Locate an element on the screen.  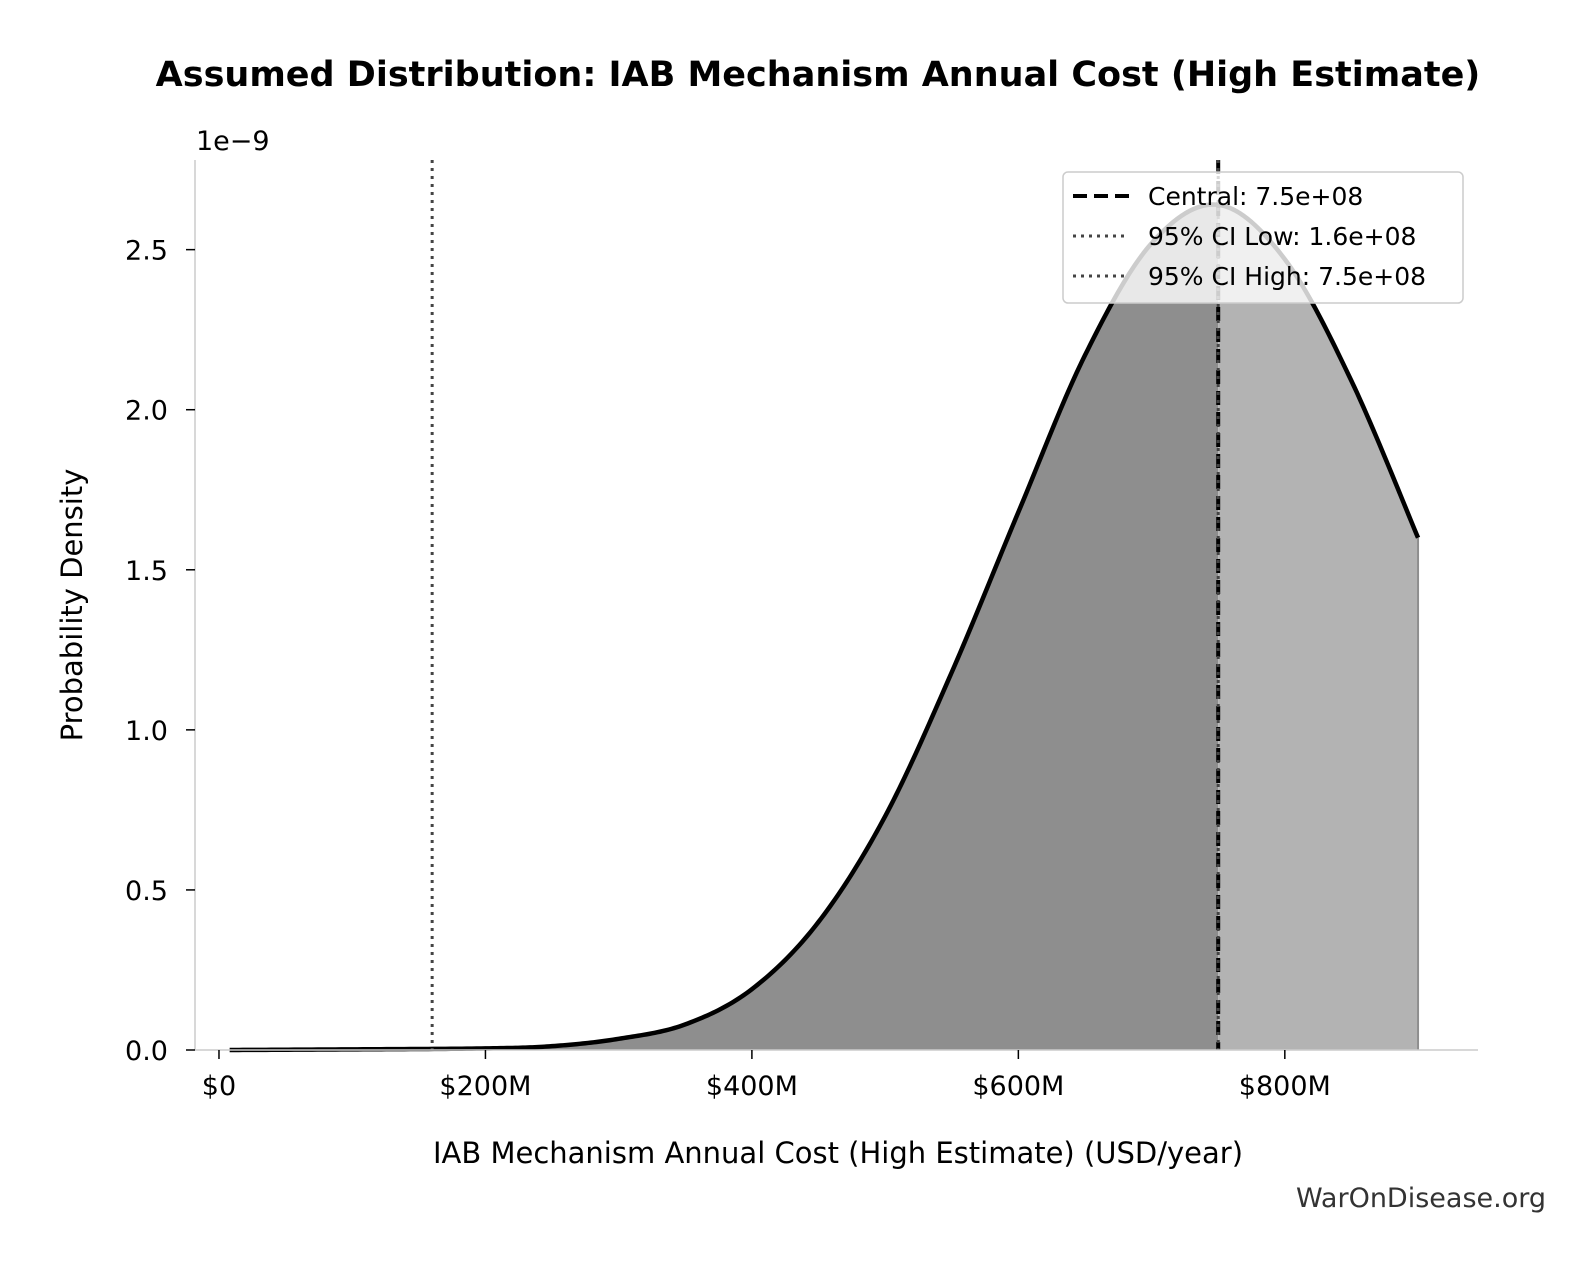
x-tick-label: $0 is located at coordinates (219, 1086).